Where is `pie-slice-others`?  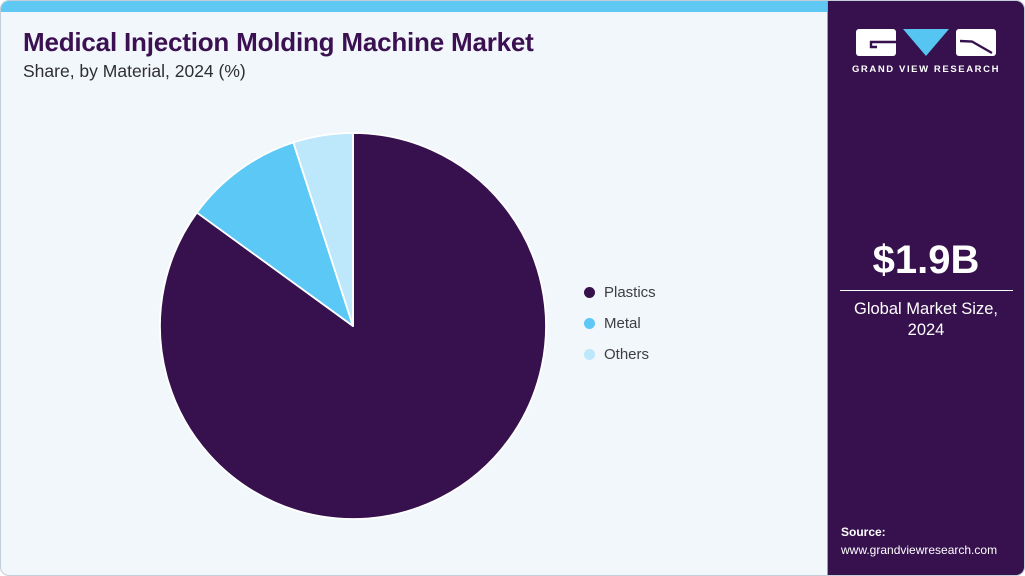 pie-slice-others is located at coordinates (323, 229).